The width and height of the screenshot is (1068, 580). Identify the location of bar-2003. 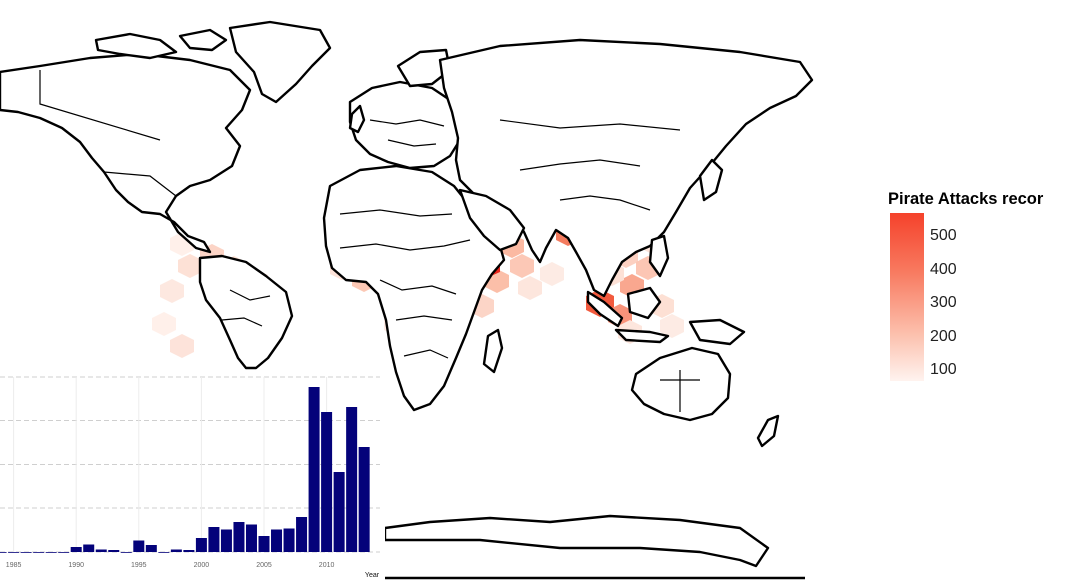
(239, 537).